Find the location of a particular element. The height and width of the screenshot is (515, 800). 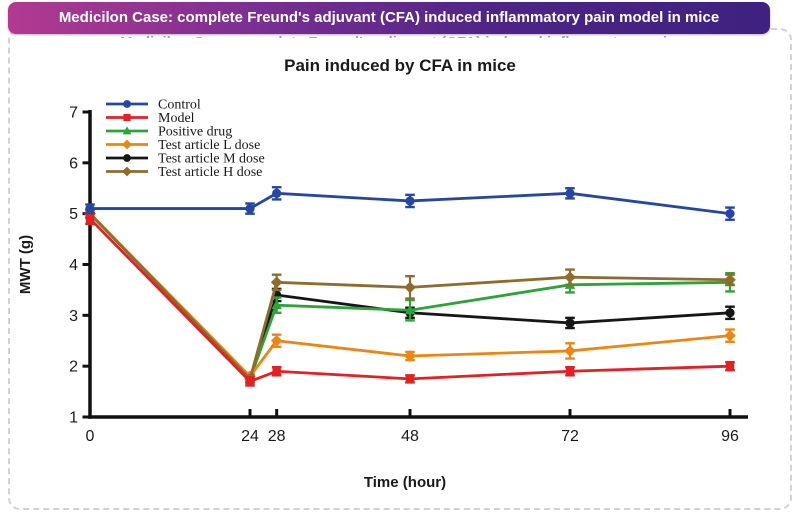

x-axis-label: Time (hour) is located at coordinates (405, 482).